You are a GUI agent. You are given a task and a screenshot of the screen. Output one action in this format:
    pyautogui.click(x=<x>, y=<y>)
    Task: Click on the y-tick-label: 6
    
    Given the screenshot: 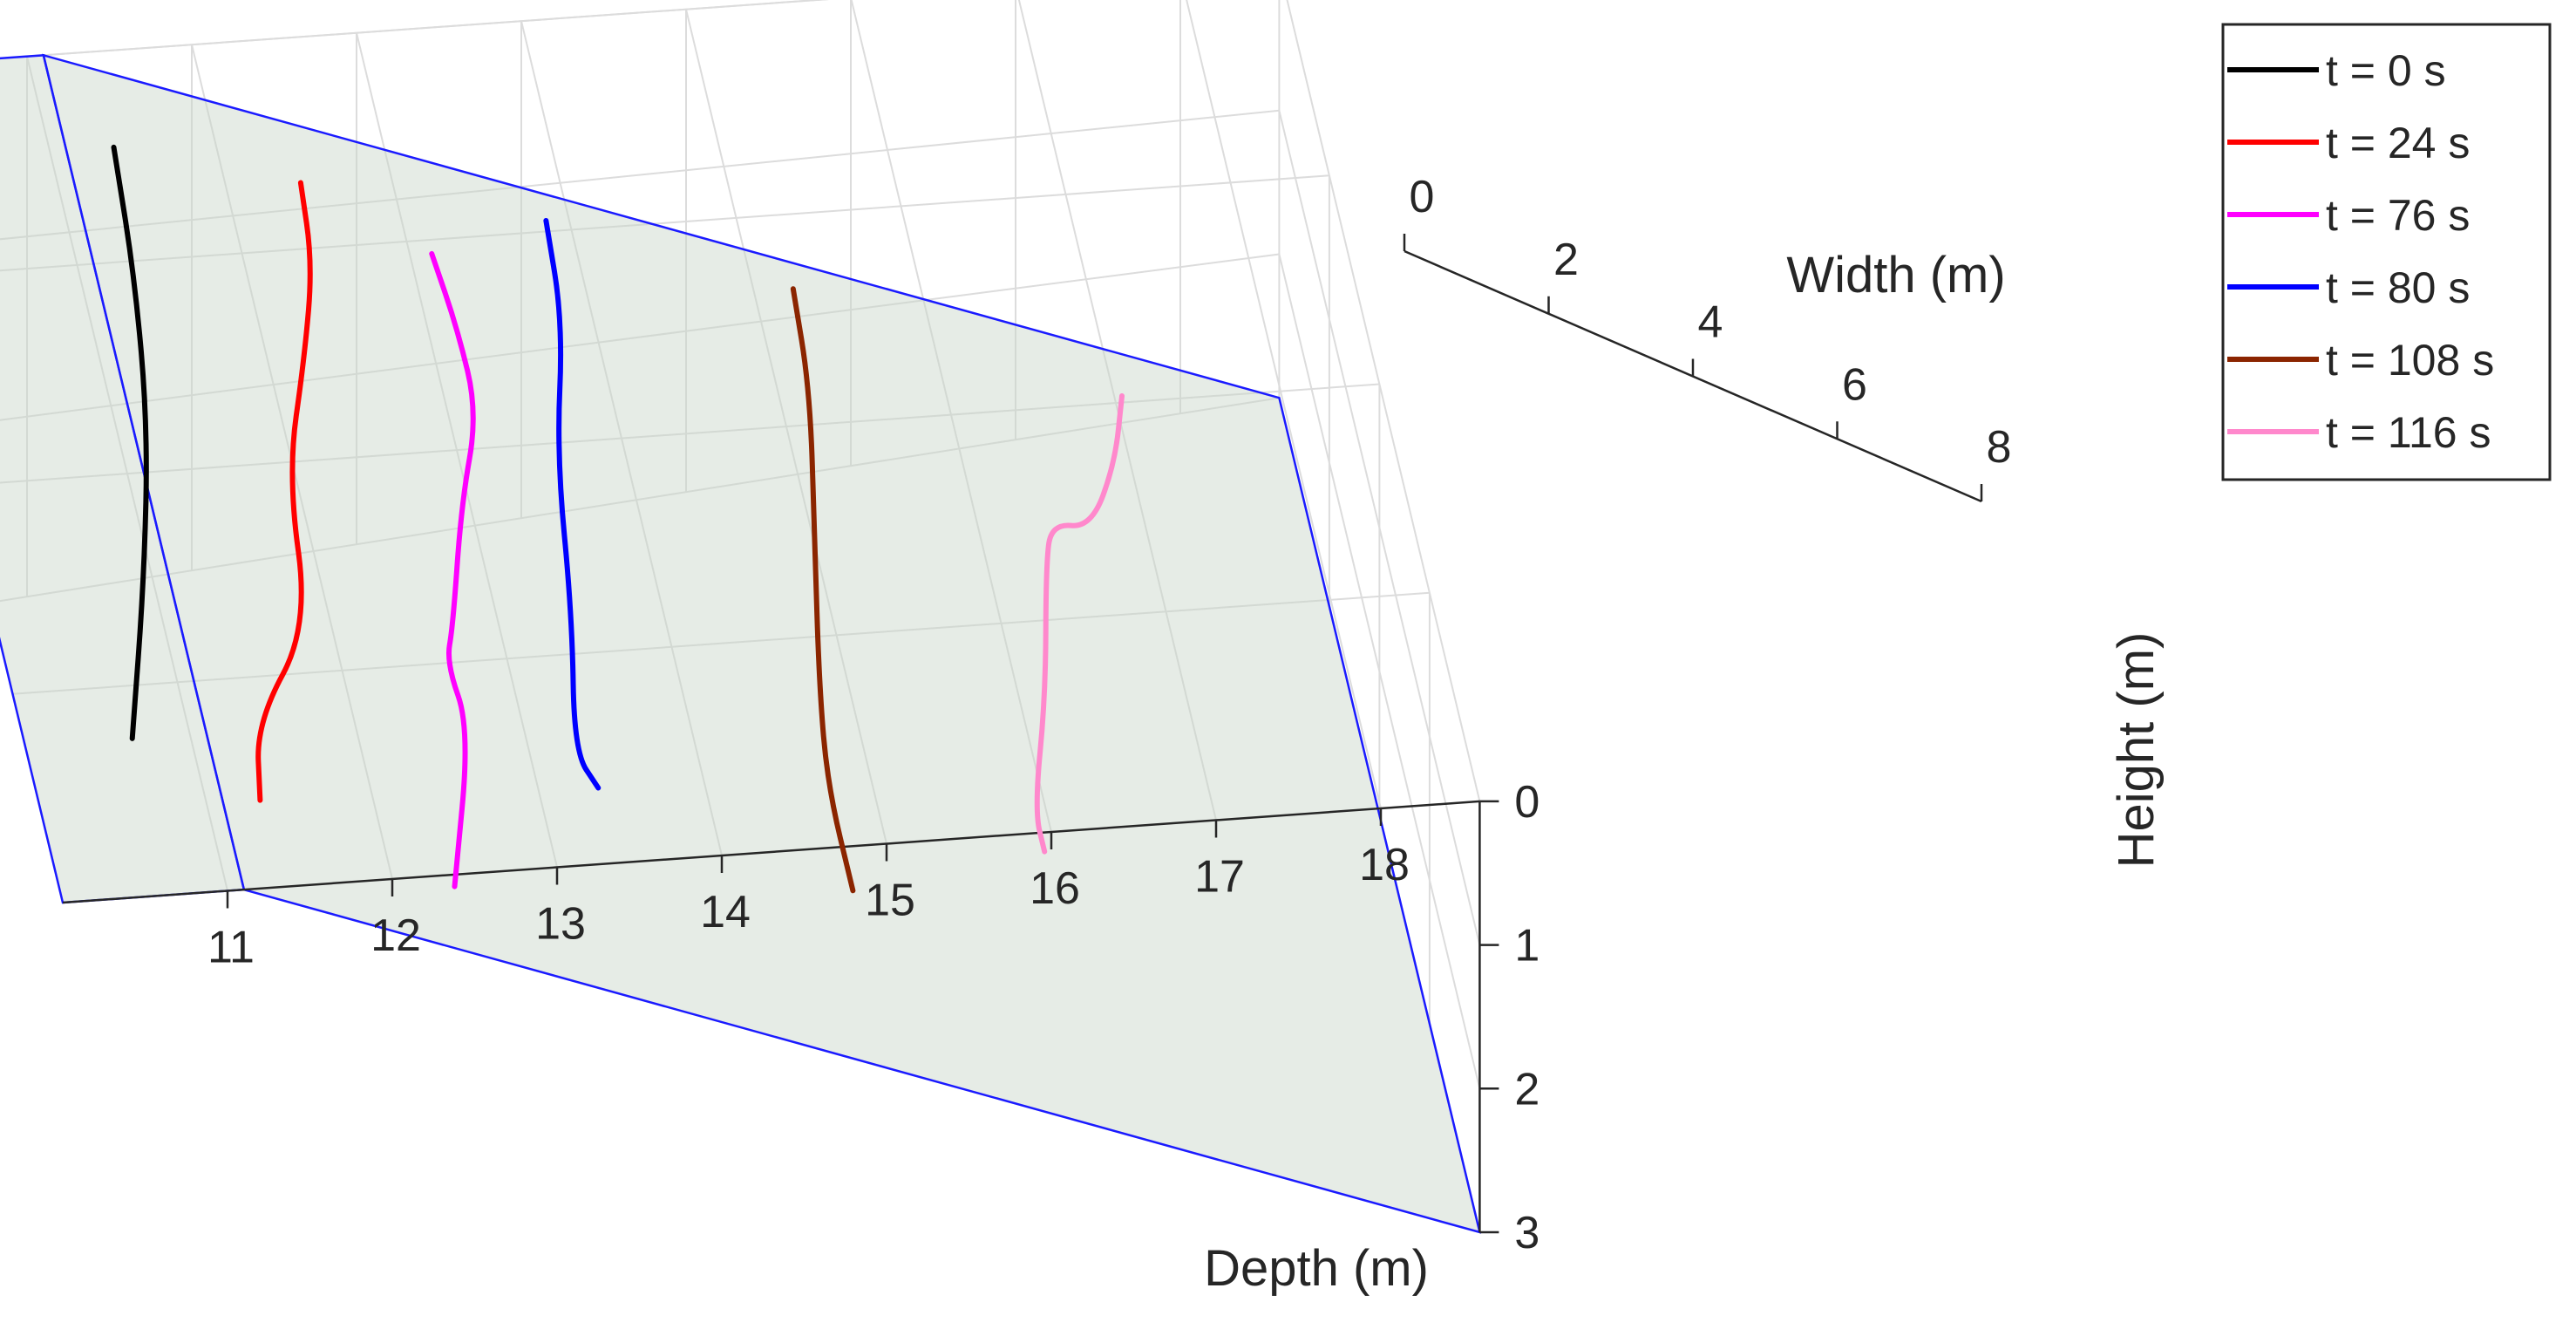 What is the action you would take?
    pyautogui.click(x=1854, y=384)
    